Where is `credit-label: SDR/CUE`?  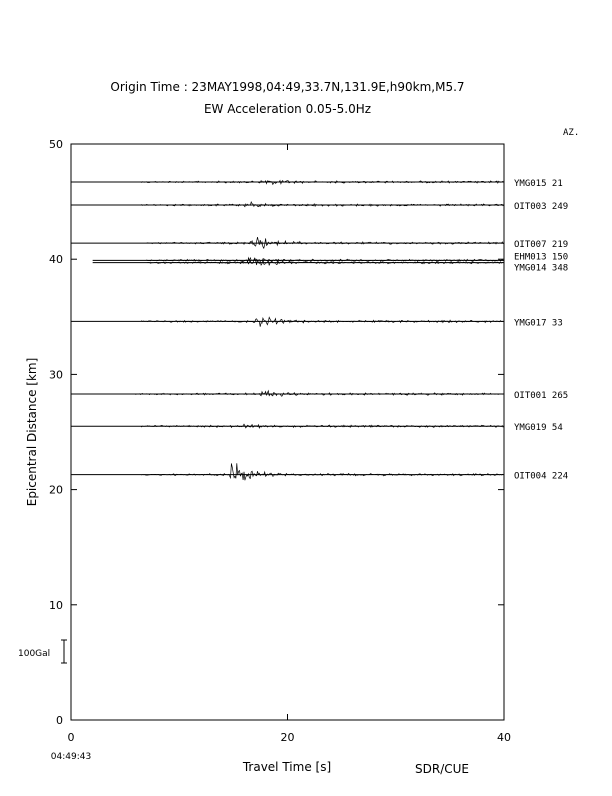 credit-label: SDR/CUE is located at coordinates (442, 769).